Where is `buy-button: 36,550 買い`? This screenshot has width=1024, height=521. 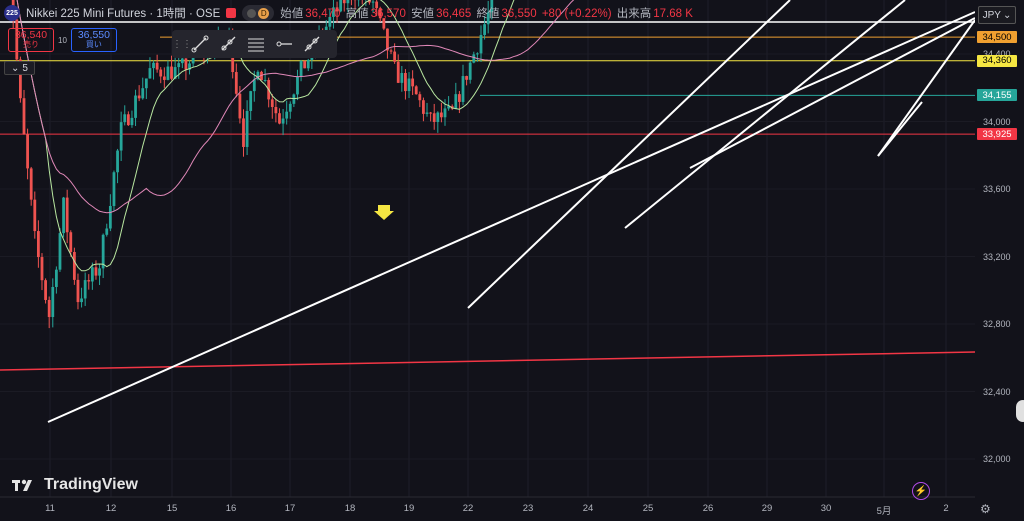 buy-button: 36,550 買い is located at coordinates (93, 40).